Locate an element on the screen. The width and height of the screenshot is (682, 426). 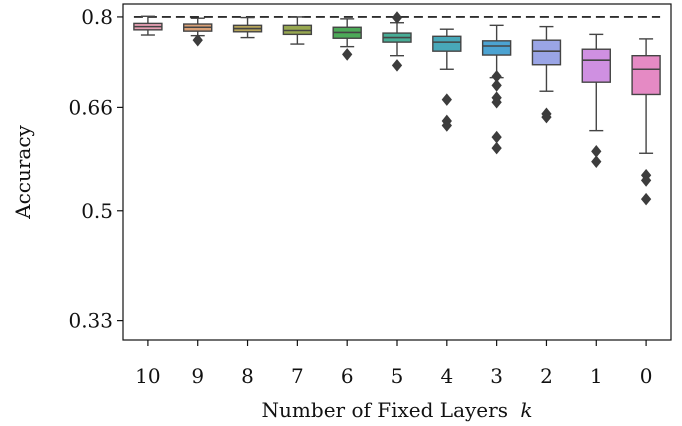
x-tick-label: 10 is located at coordinates (147, 376).